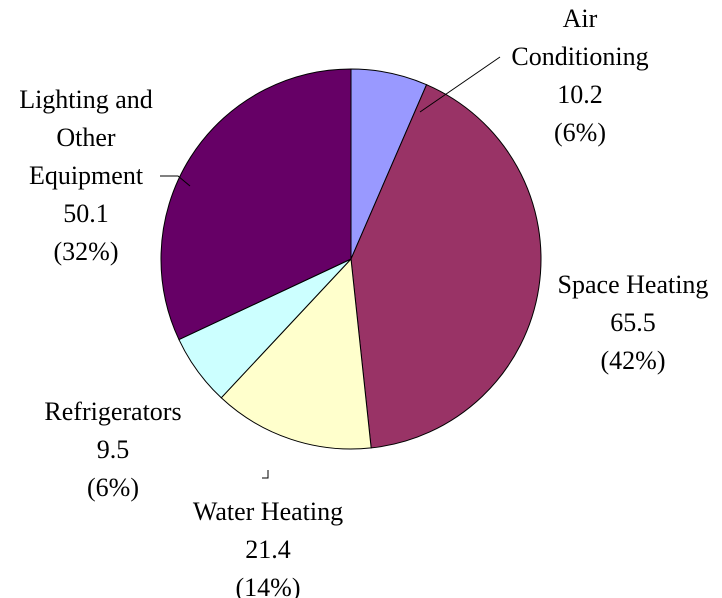 This screenshot has width=722, height=598. I want to click on slice-label: Space Heating 65.5 (42%), so click(633, 323).